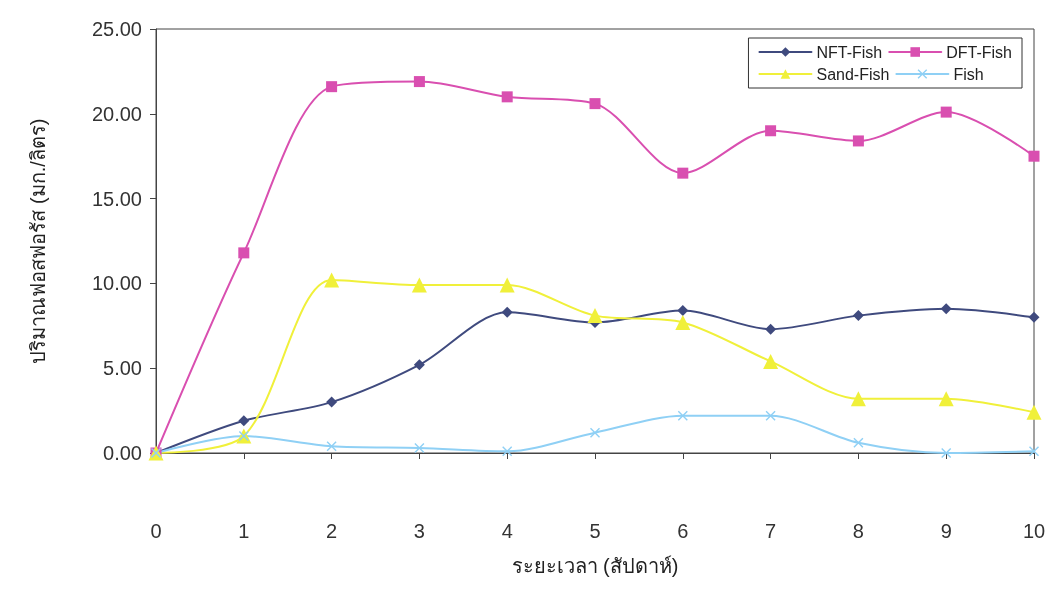 The height and width of the screenshot is (589, 1060). I want to click on legend-label: Fish, so click(968, 74).